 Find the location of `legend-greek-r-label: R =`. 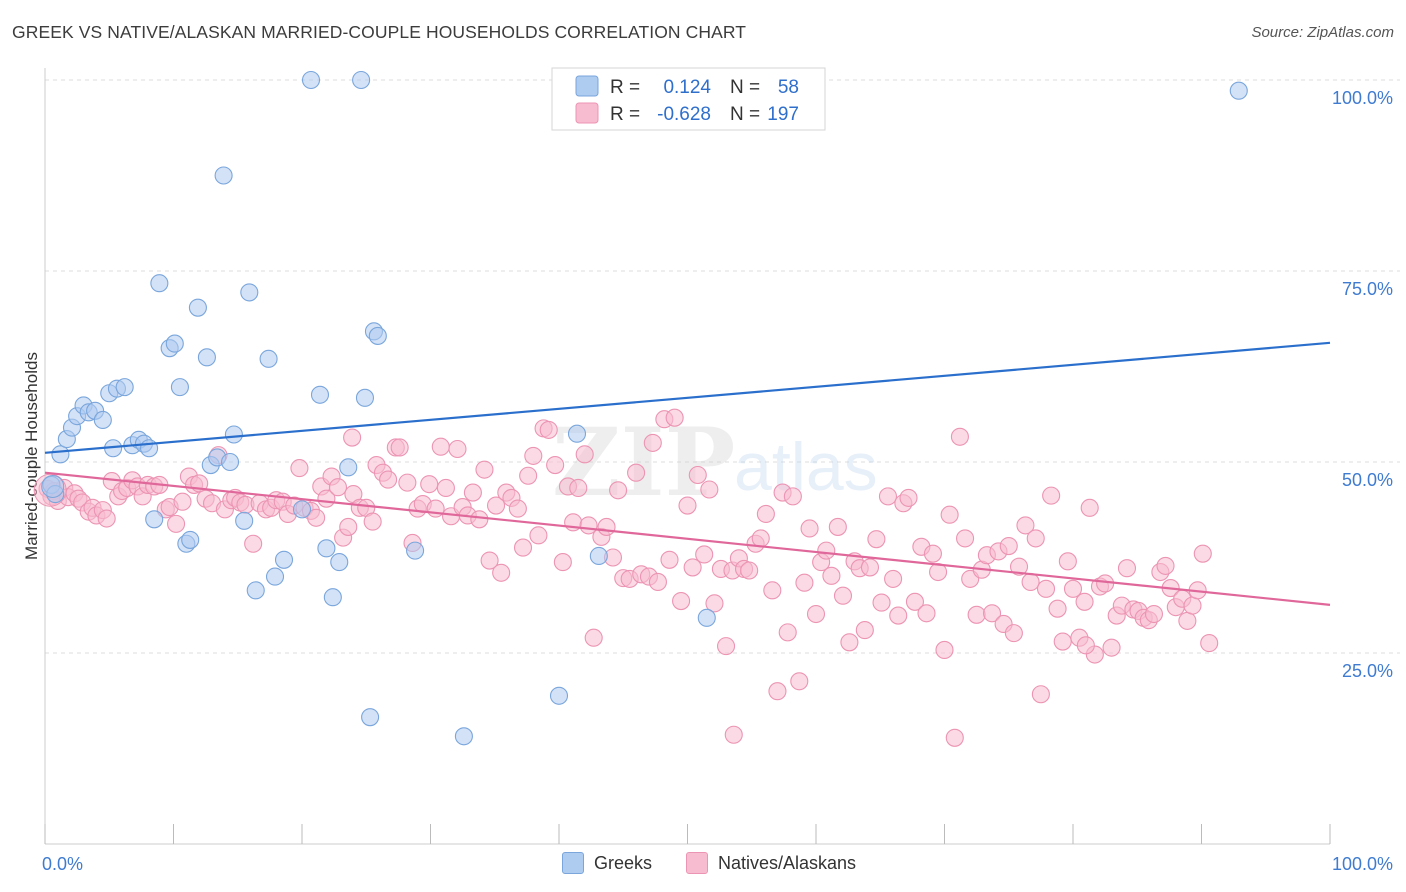

legend-greek-r-label: R = is located at coordinates (625, 87).